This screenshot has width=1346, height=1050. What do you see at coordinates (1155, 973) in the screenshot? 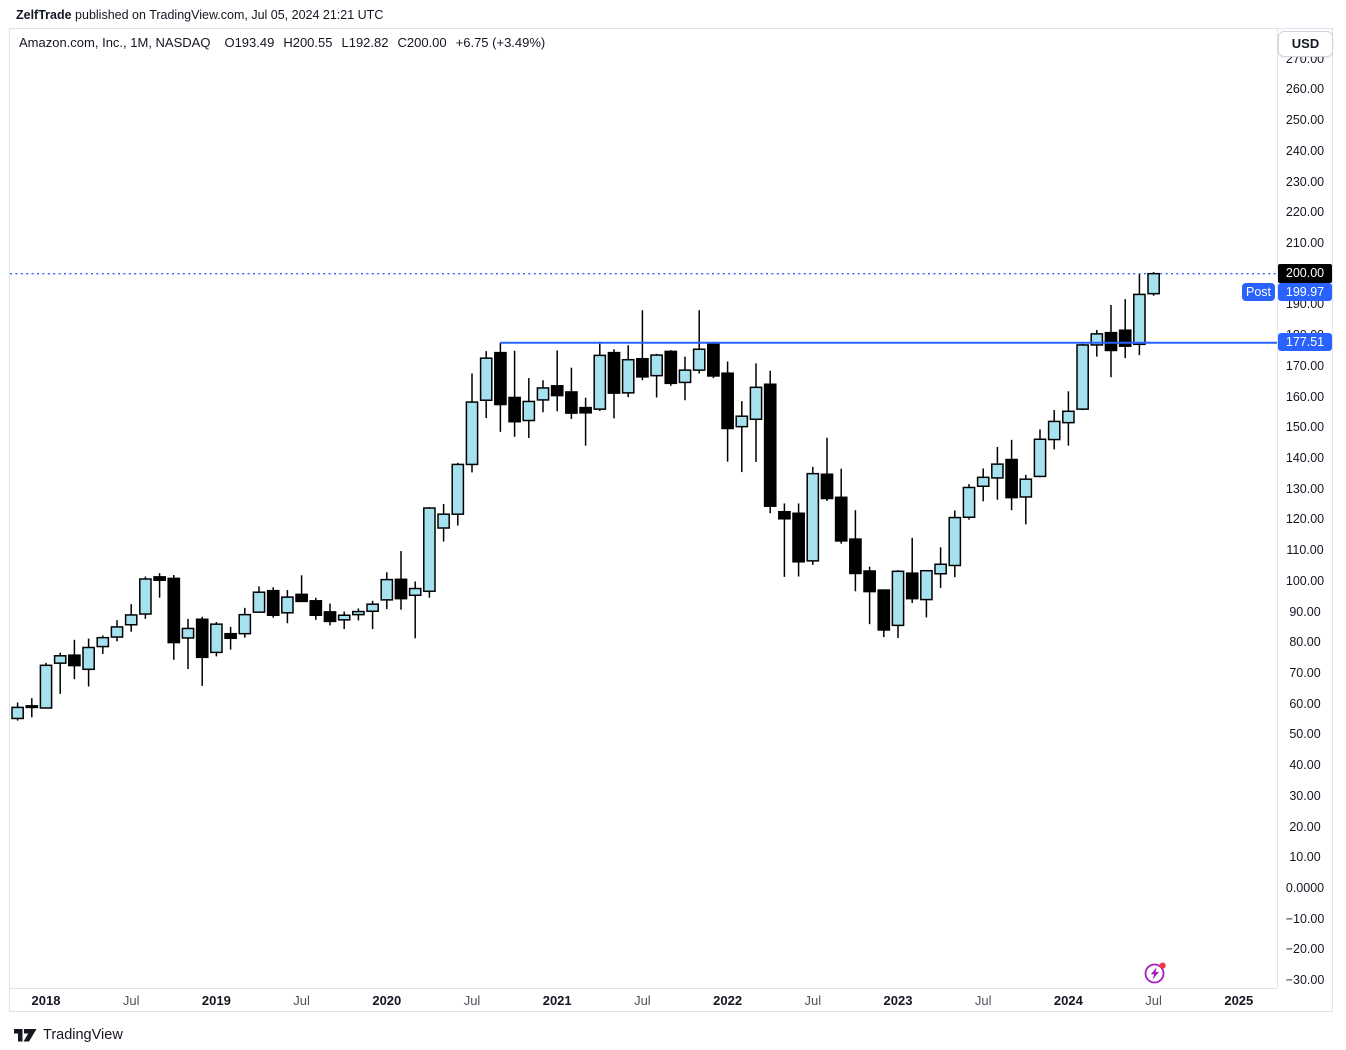
I see `earnings-event-icon` at bounding box center [1155, 973].